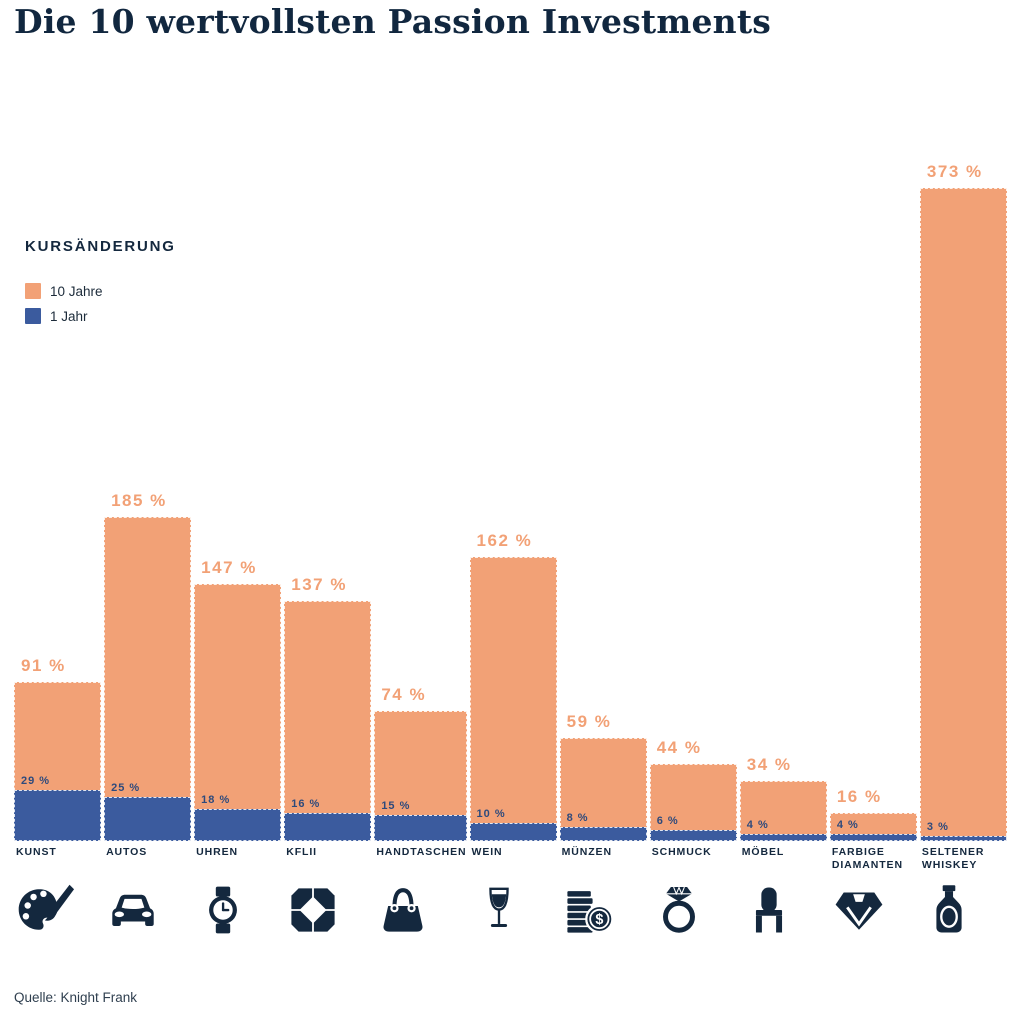 Image resolution: width=1021 pixels, height=1024 pixels. Describe the element at coordinates (603, 500) in the screenshot. I see `bar-group-muenzen: 59 % 8 %` at that location.